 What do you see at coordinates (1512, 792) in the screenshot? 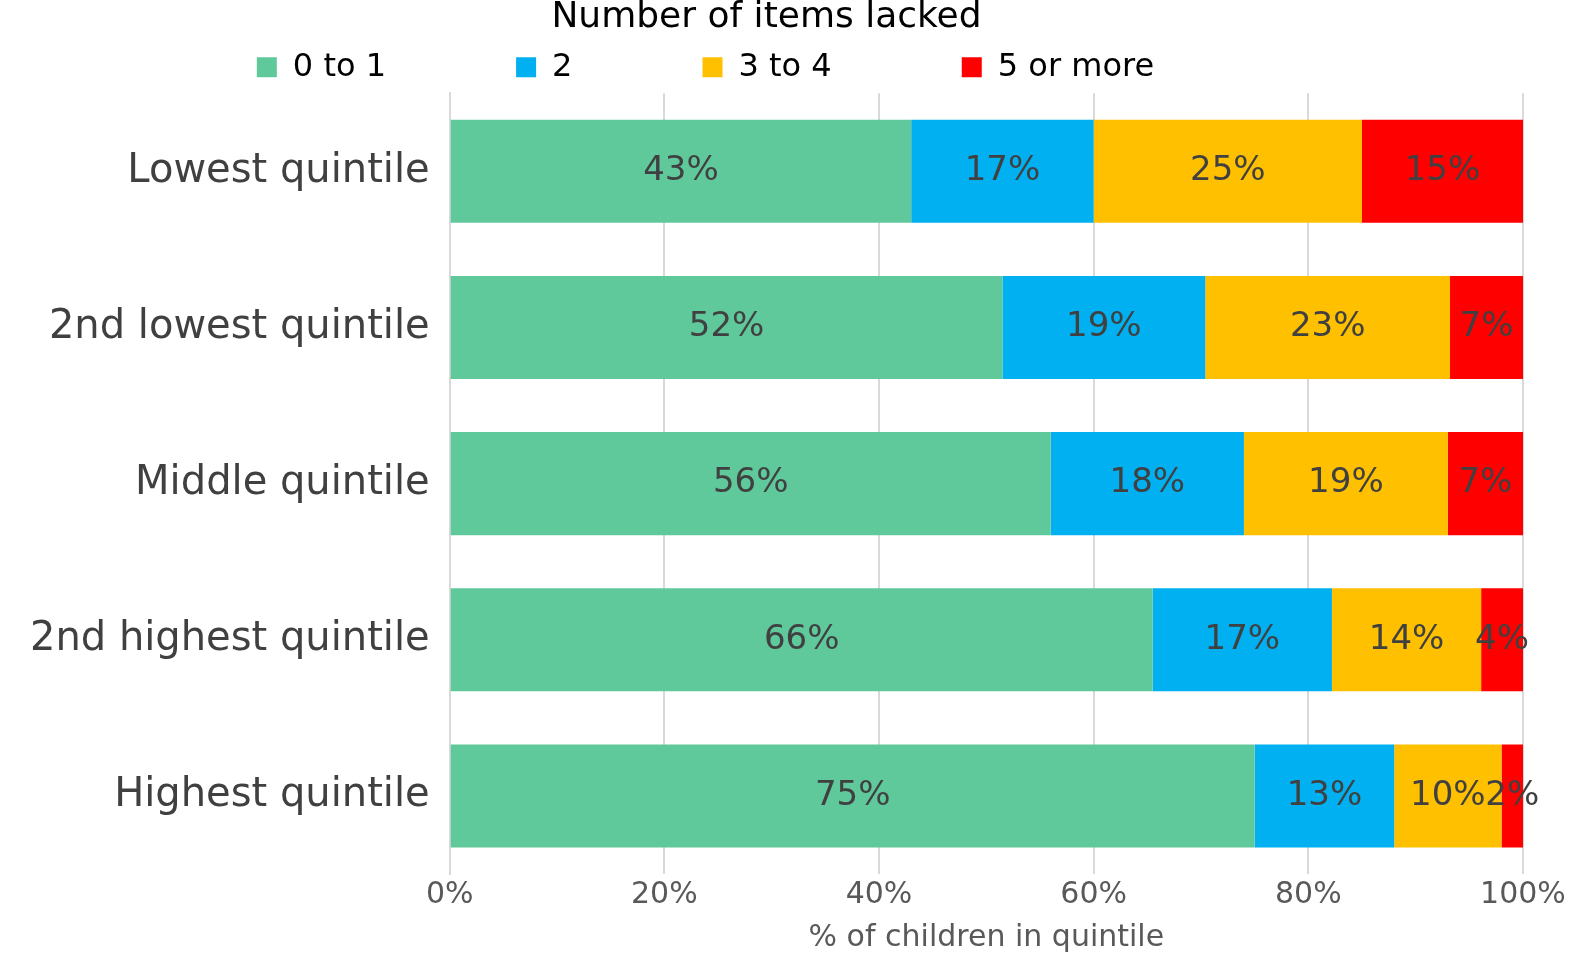
I see `data-label: 2%` at bounding box center [1512, 792].